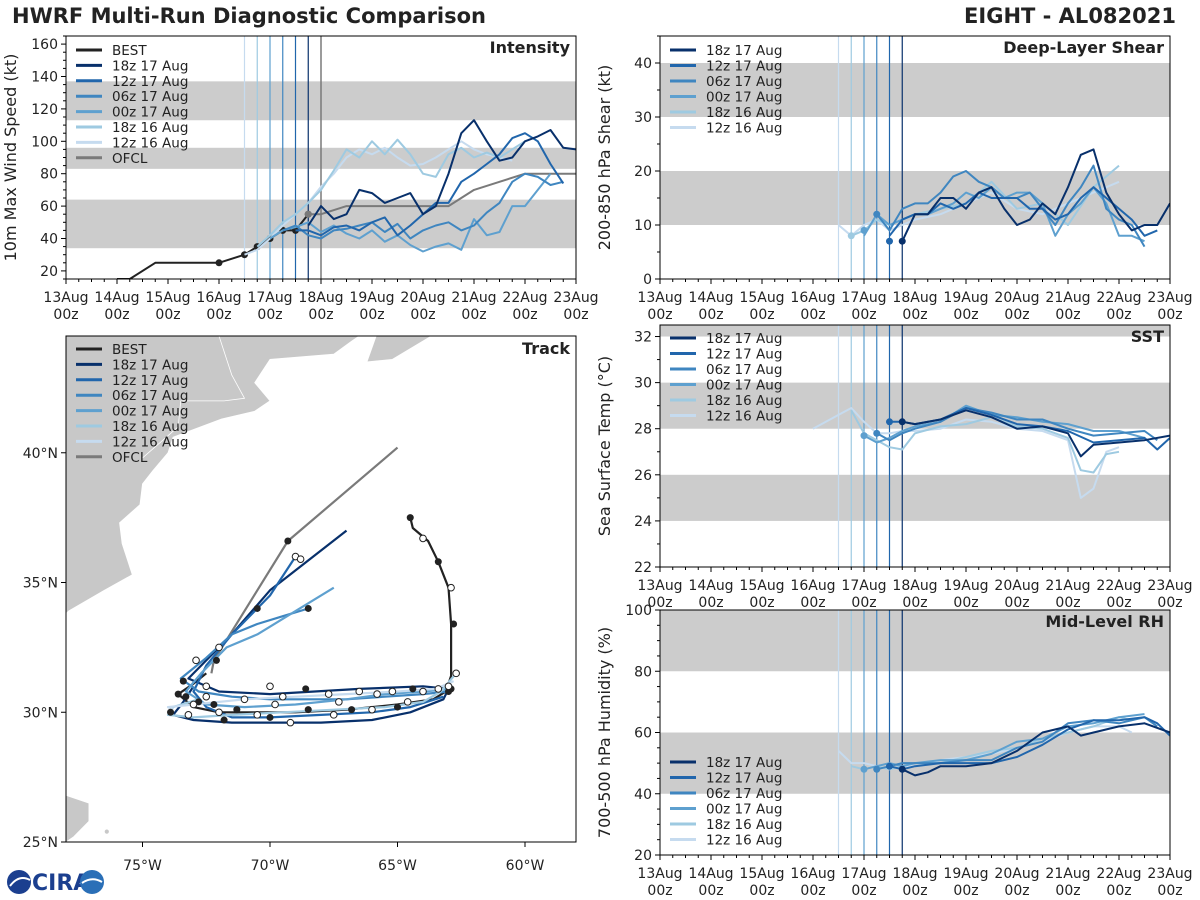  I want to click on intensity-legend-label-ofcl: OFCL, so click(130, 159).